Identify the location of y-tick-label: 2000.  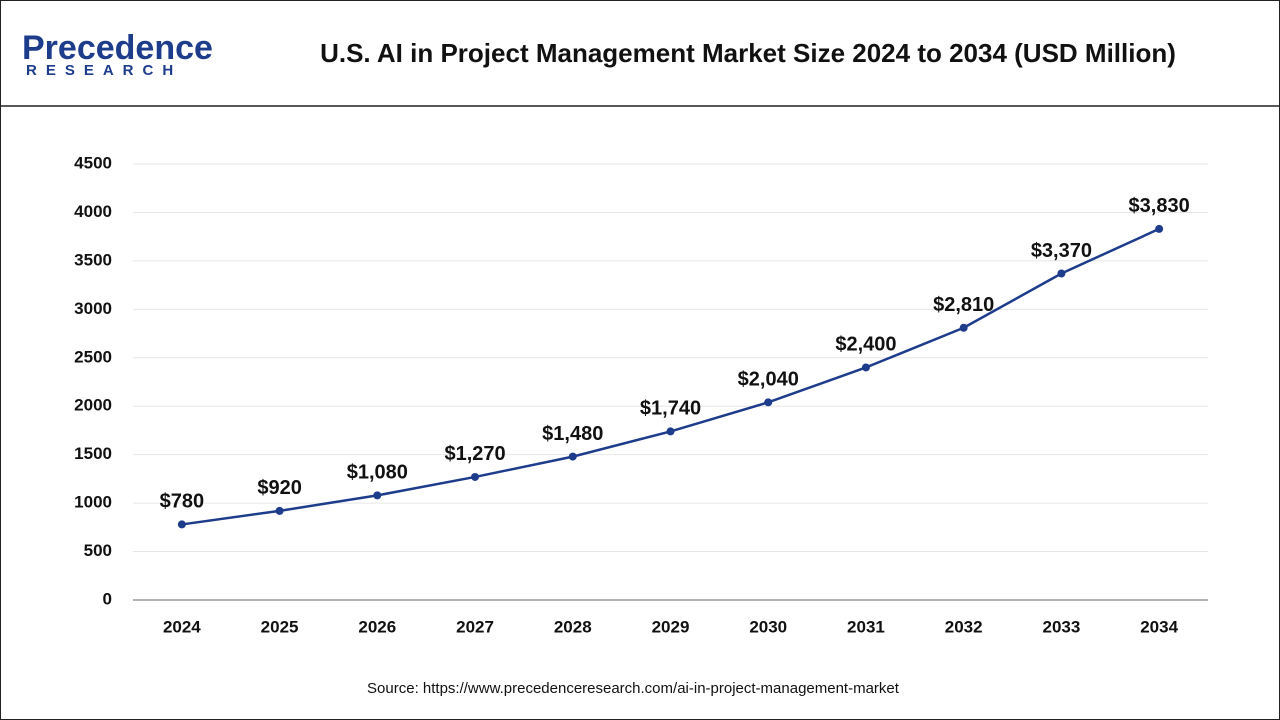
(93, 405).